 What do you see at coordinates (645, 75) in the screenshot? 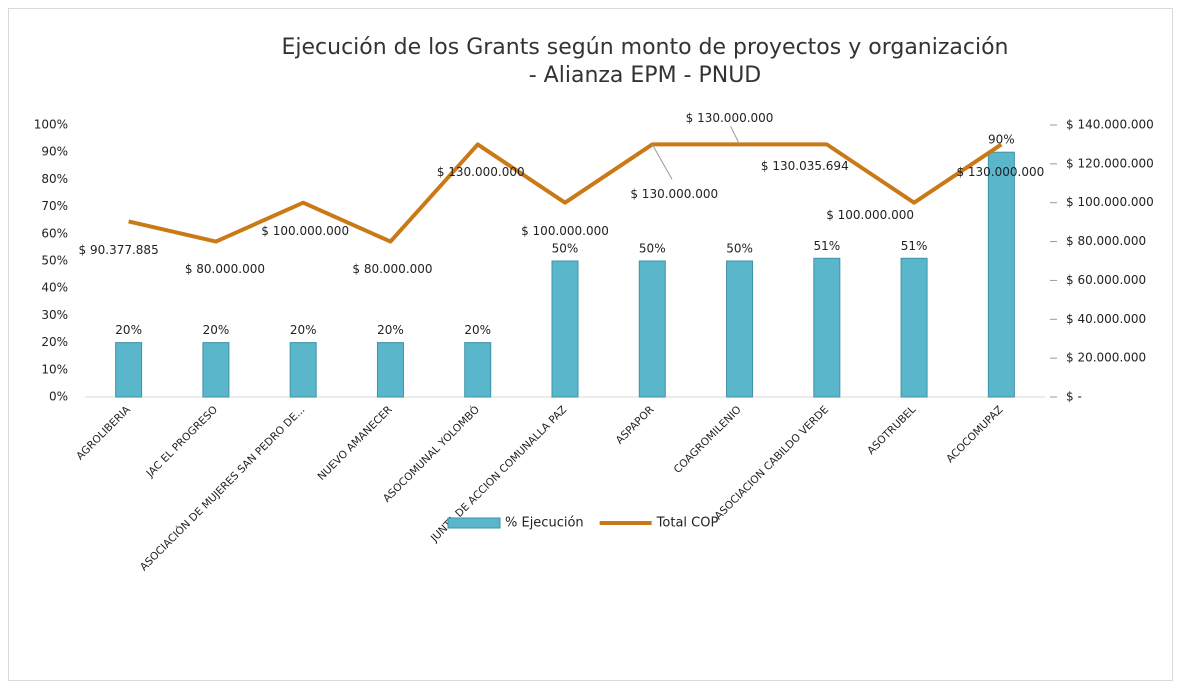
I see `chart-title: - Alianza EPM - PNUD` at bounding box center [645, 75].